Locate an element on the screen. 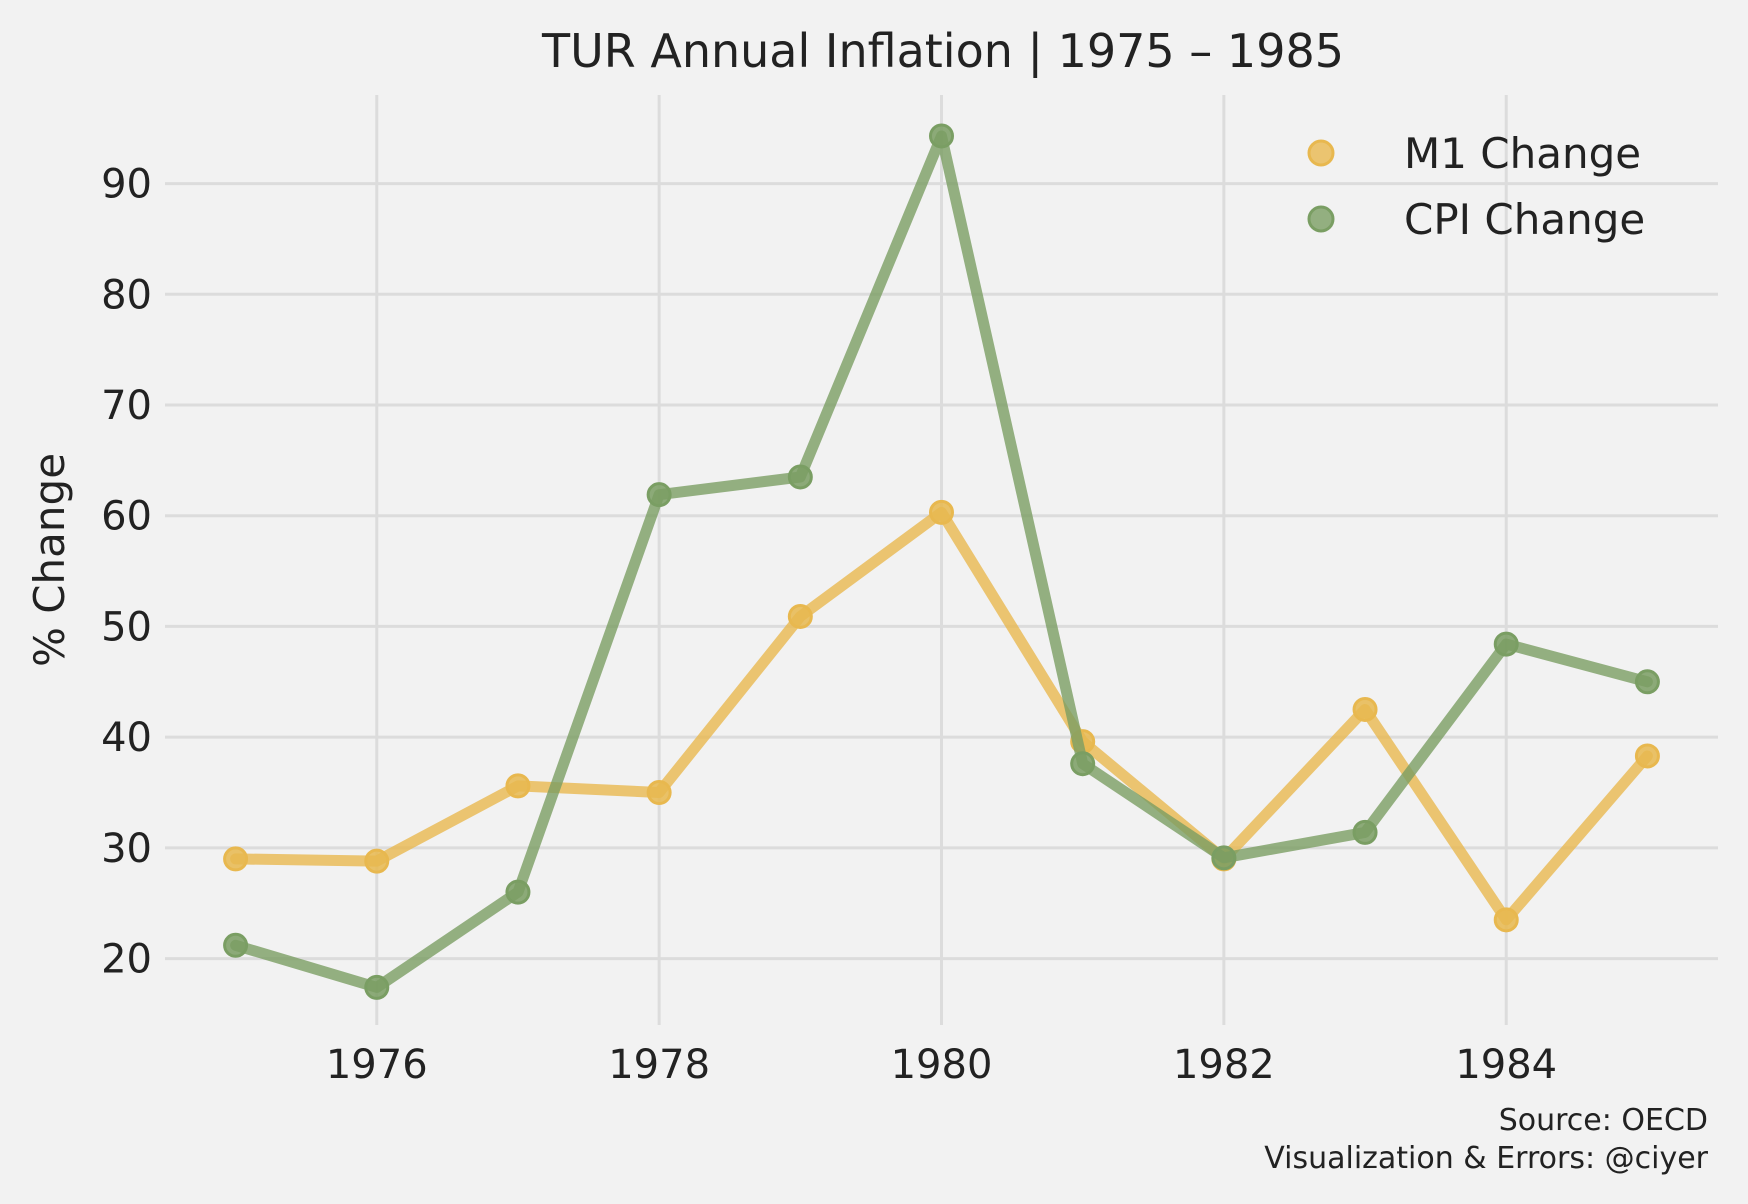 The image size is (1748, 1204). chart-title: TUR Annual Inflation | 1975 – 1985 is located at coordinates (942, 51).